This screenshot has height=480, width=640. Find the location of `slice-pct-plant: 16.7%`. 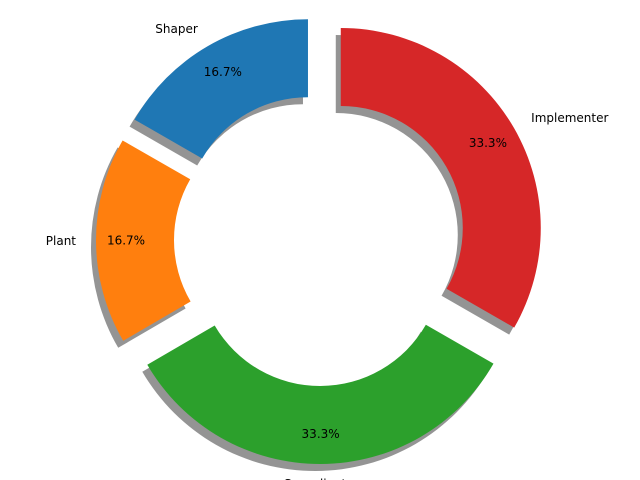

slice-pct-plant: 16.7% is located at coordinates (126, 241).